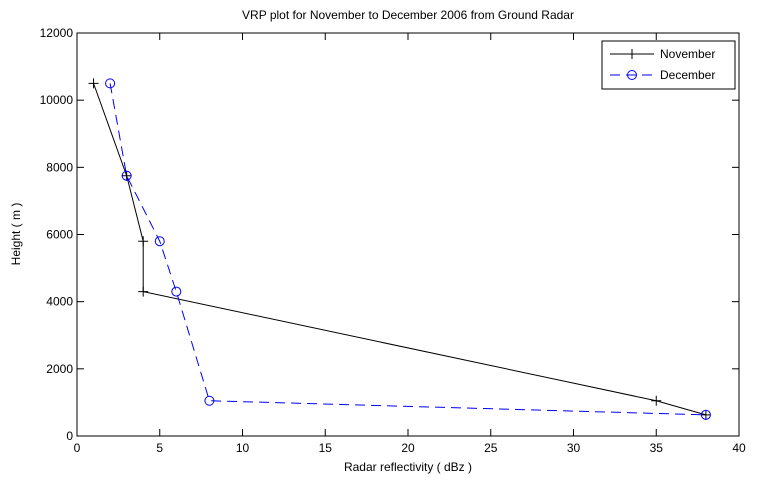 Image resolution: width=758 pixels, height=489 pixels. I want to click on y-tick-label: 0, so click(69, 436).